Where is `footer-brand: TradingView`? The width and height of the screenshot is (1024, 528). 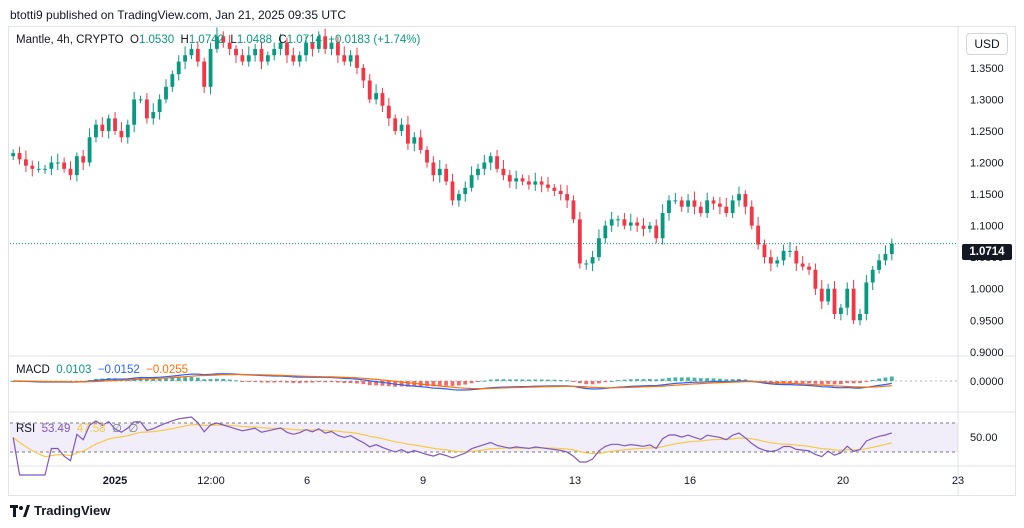 footer-brand: TradingView is located at coordinates (60, 510).